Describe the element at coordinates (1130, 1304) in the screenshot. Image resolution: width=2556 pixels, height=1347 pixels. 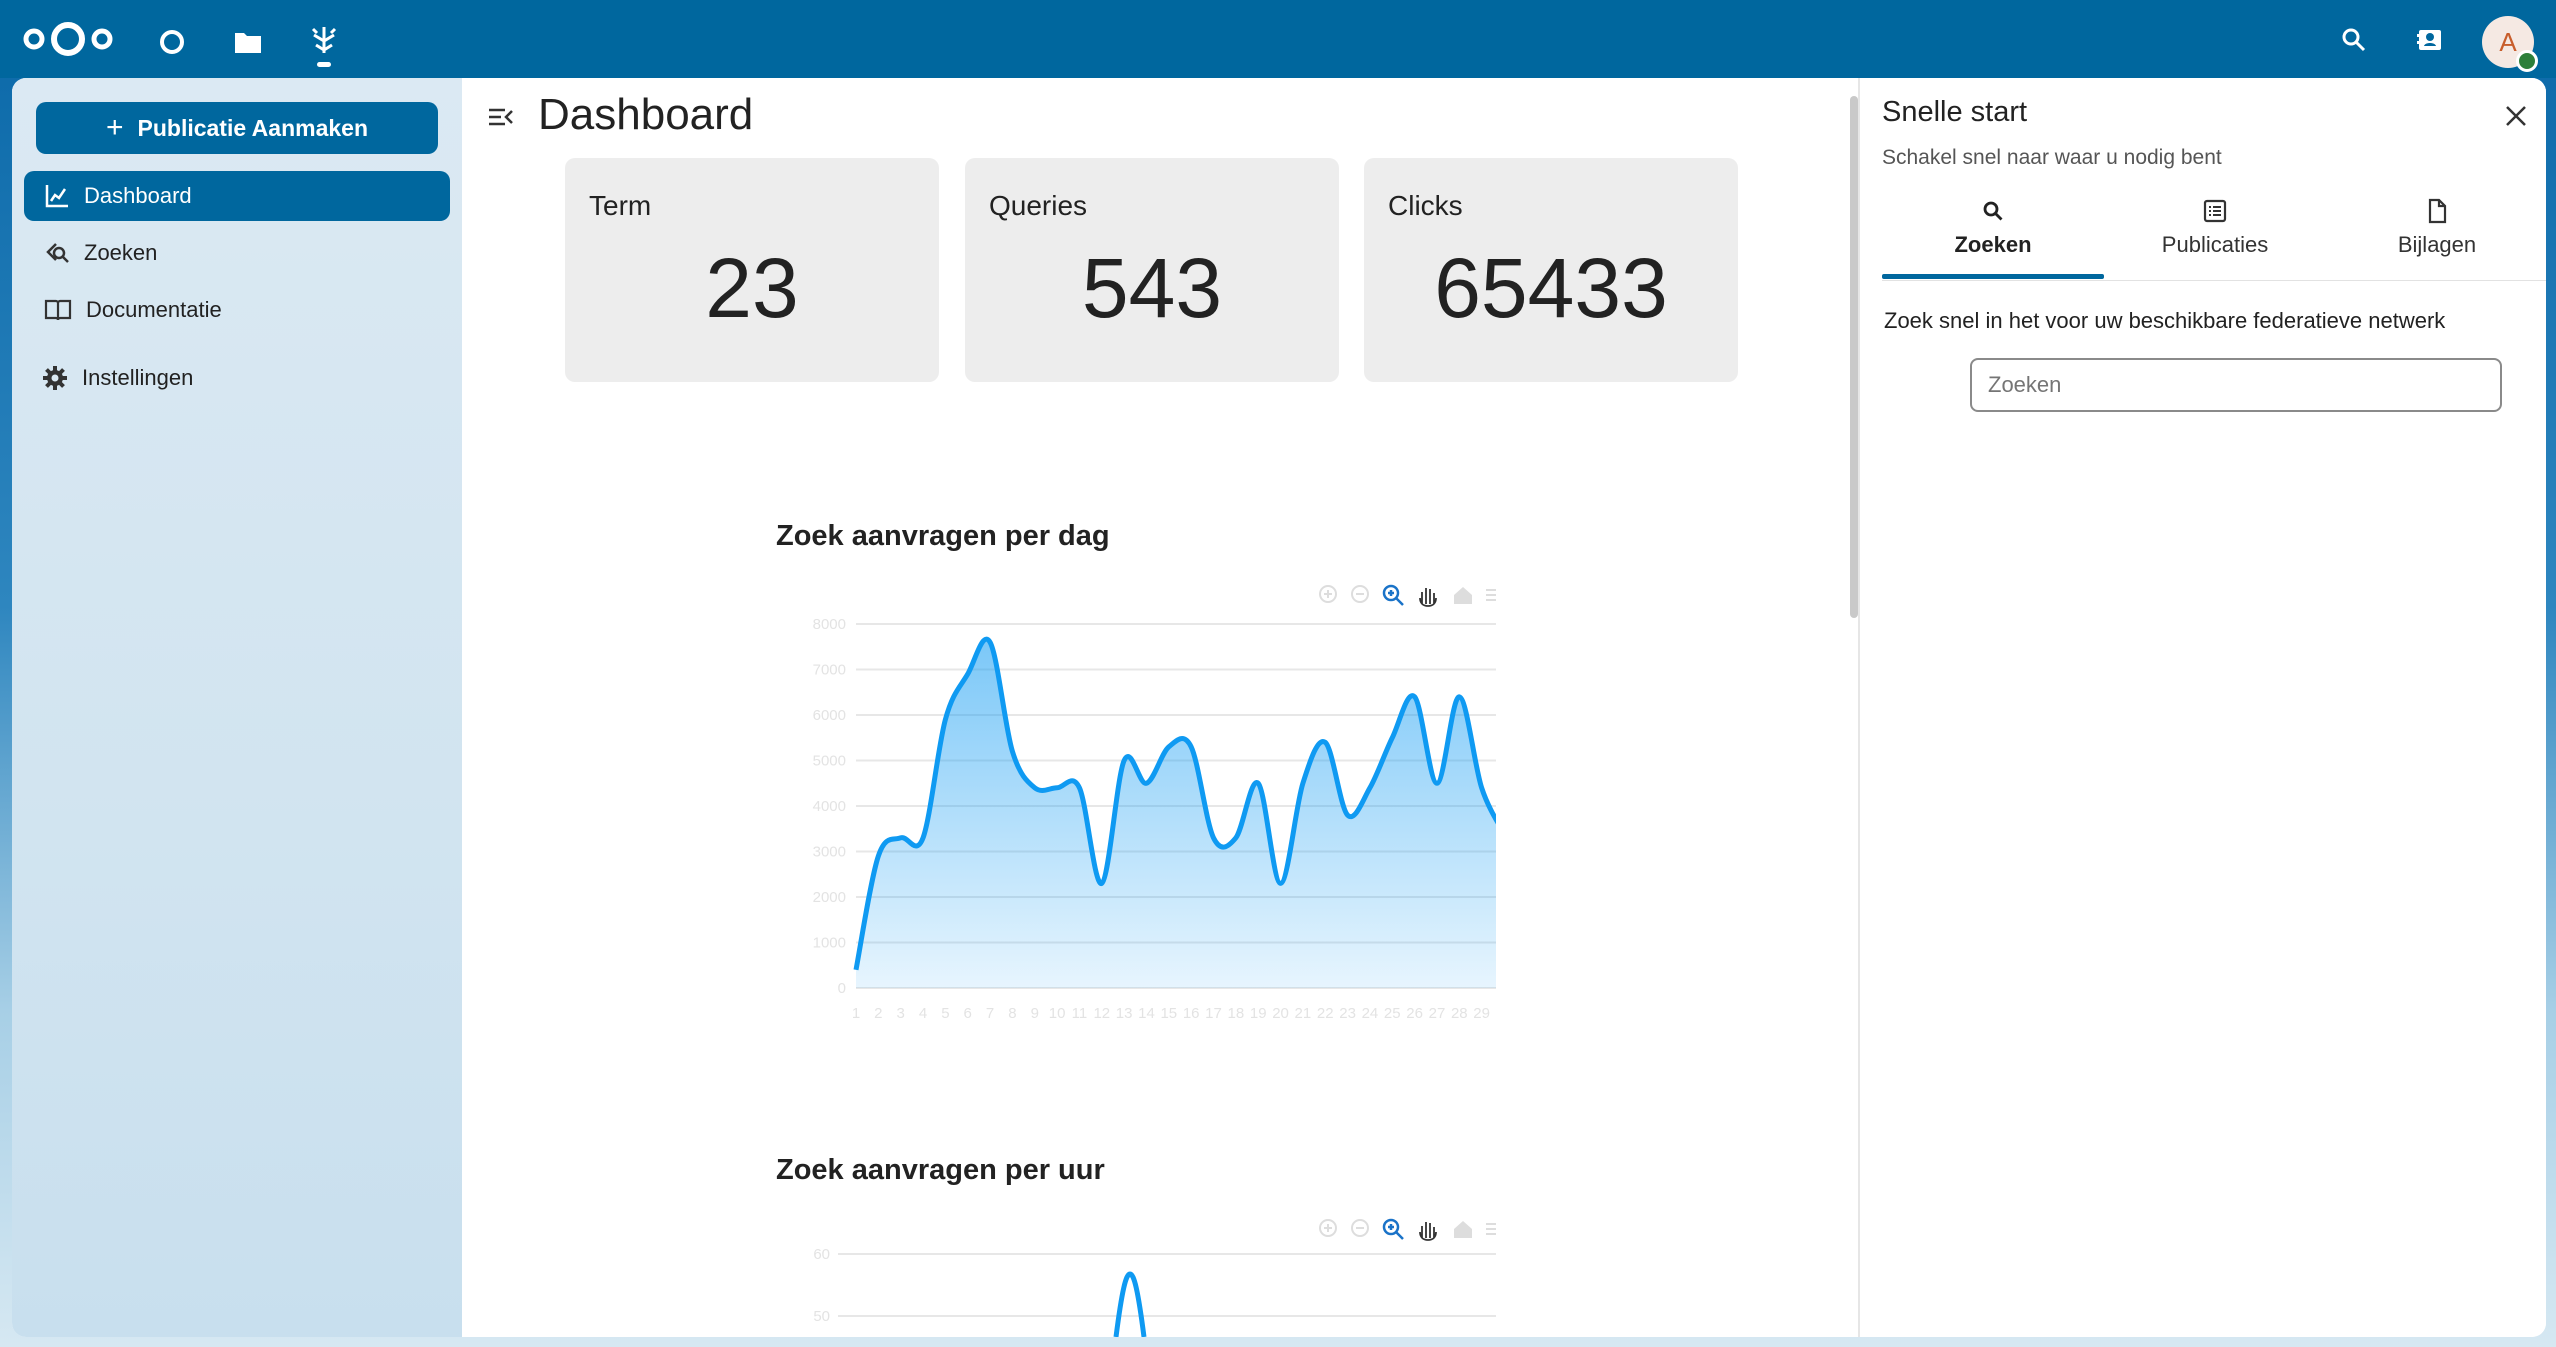
I see `series-line` at that location.